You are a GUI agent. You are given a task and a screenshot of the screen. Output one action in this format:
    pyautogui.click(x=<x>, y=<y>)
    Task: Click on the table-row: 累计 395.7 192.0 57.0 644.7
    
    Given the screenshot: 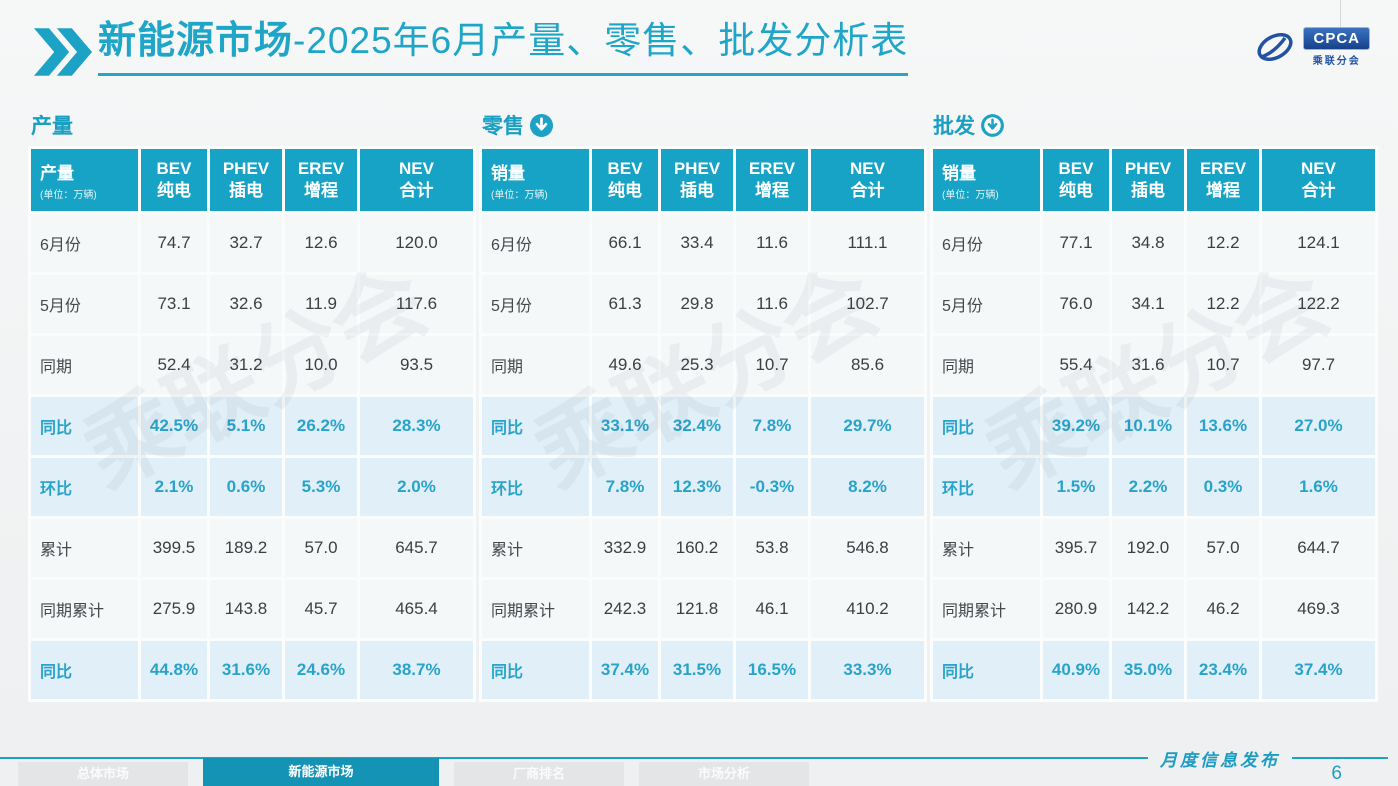 What is the action you would take?
    pyautogui.click(x=1154, y=548)
    